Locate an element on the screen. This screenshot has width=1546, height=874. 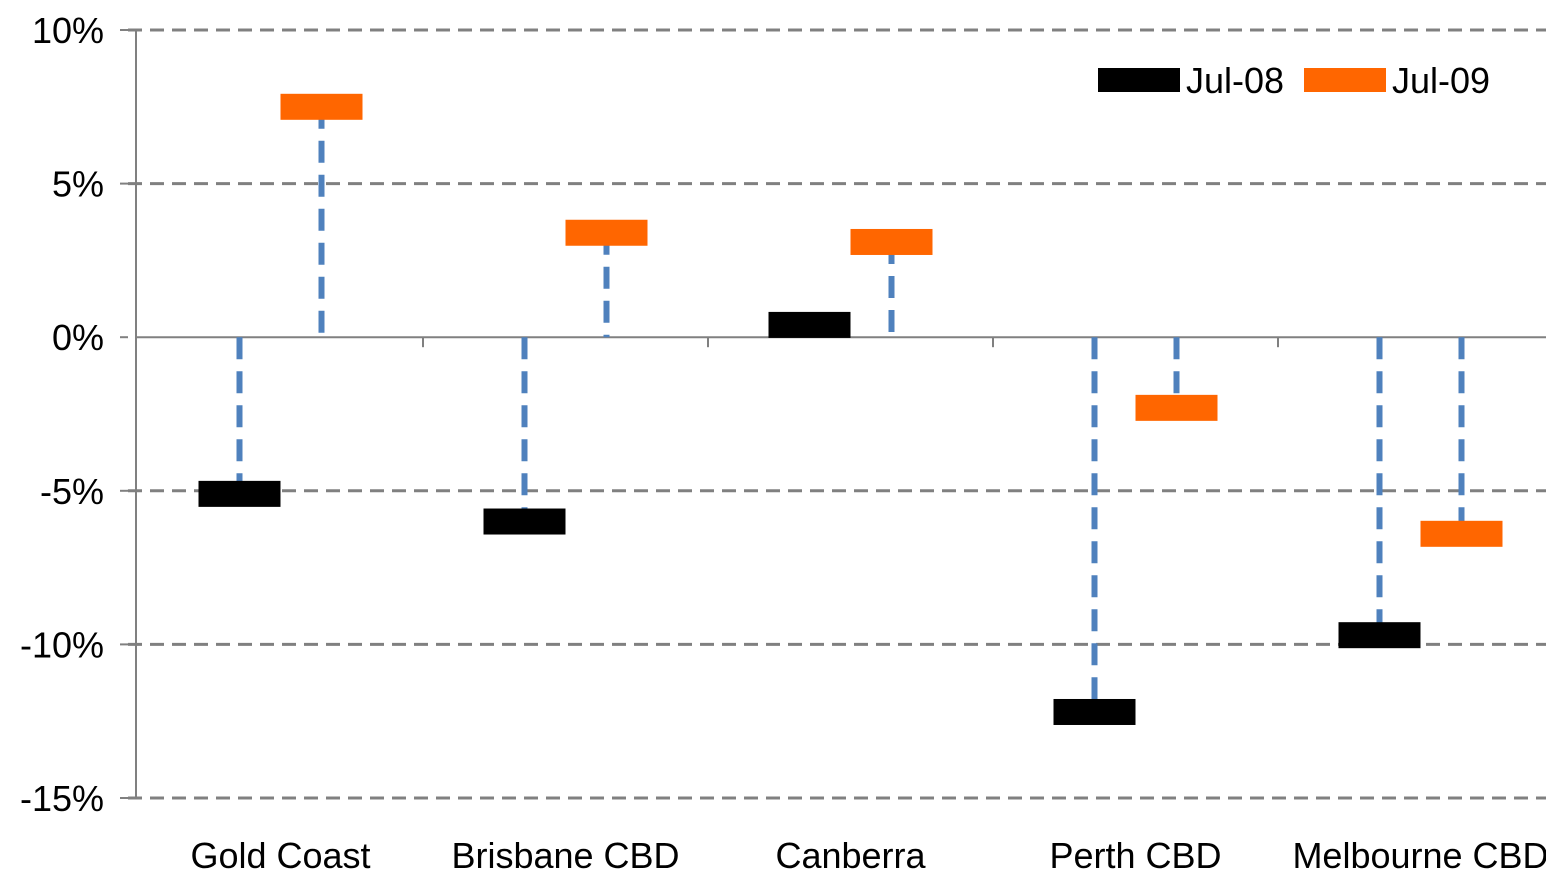
legend-label: Jul-08 is located at coordinates (1235, 80).